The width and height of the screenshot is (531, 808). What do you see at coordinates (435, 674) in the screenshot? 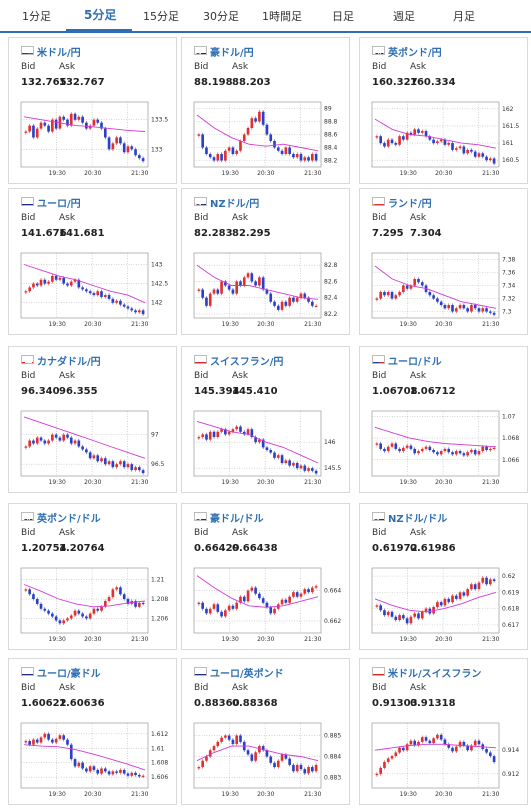
I see `pair-name: 米ドル/スイスフラン` at bounding box center [435, 674].